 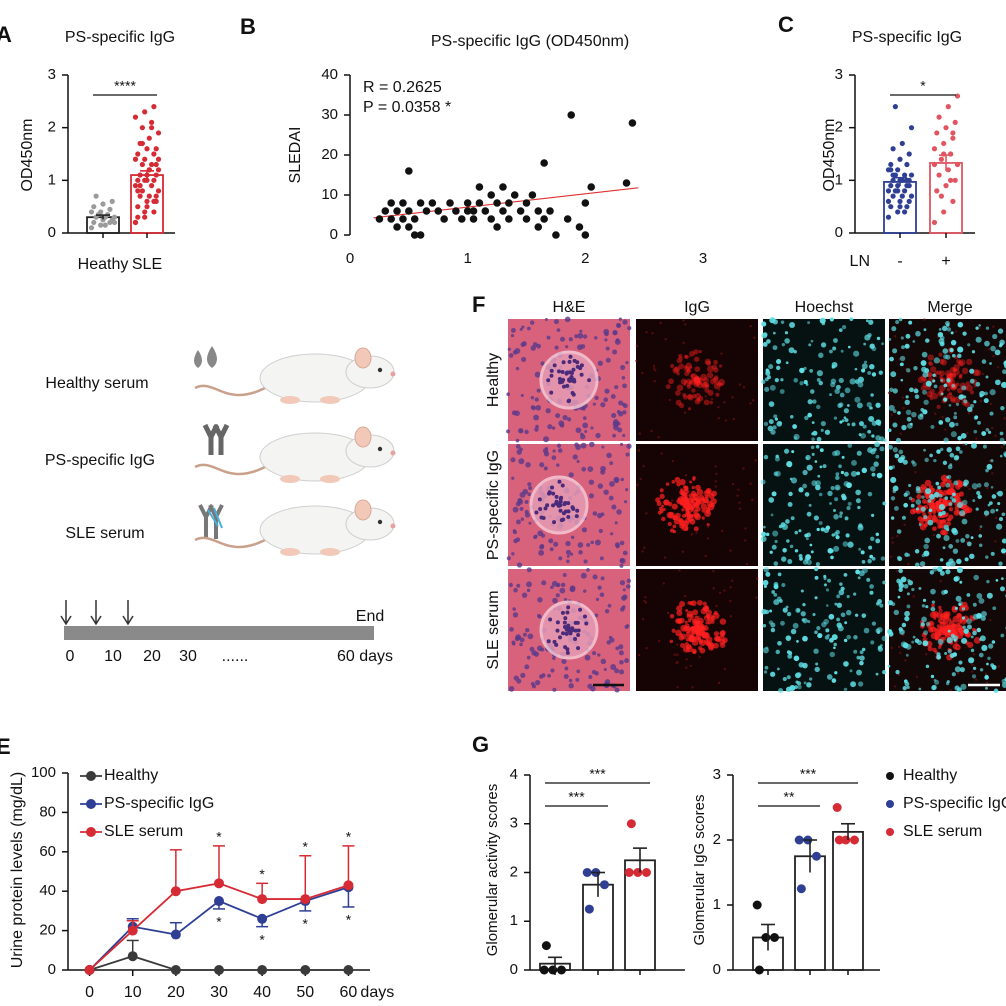 What do you see at coordinates (598, 927) in the screenshot?
I see `bar` at bounding box center [598, 927].